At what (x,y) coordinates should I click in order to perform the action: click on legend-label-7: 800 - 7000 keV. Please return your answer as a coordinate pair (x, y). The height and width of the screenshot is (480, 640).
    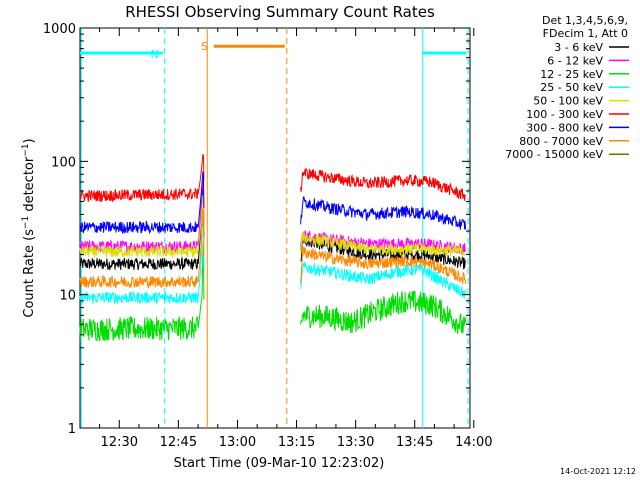
    Looking at the image, I should click on (561, 141).